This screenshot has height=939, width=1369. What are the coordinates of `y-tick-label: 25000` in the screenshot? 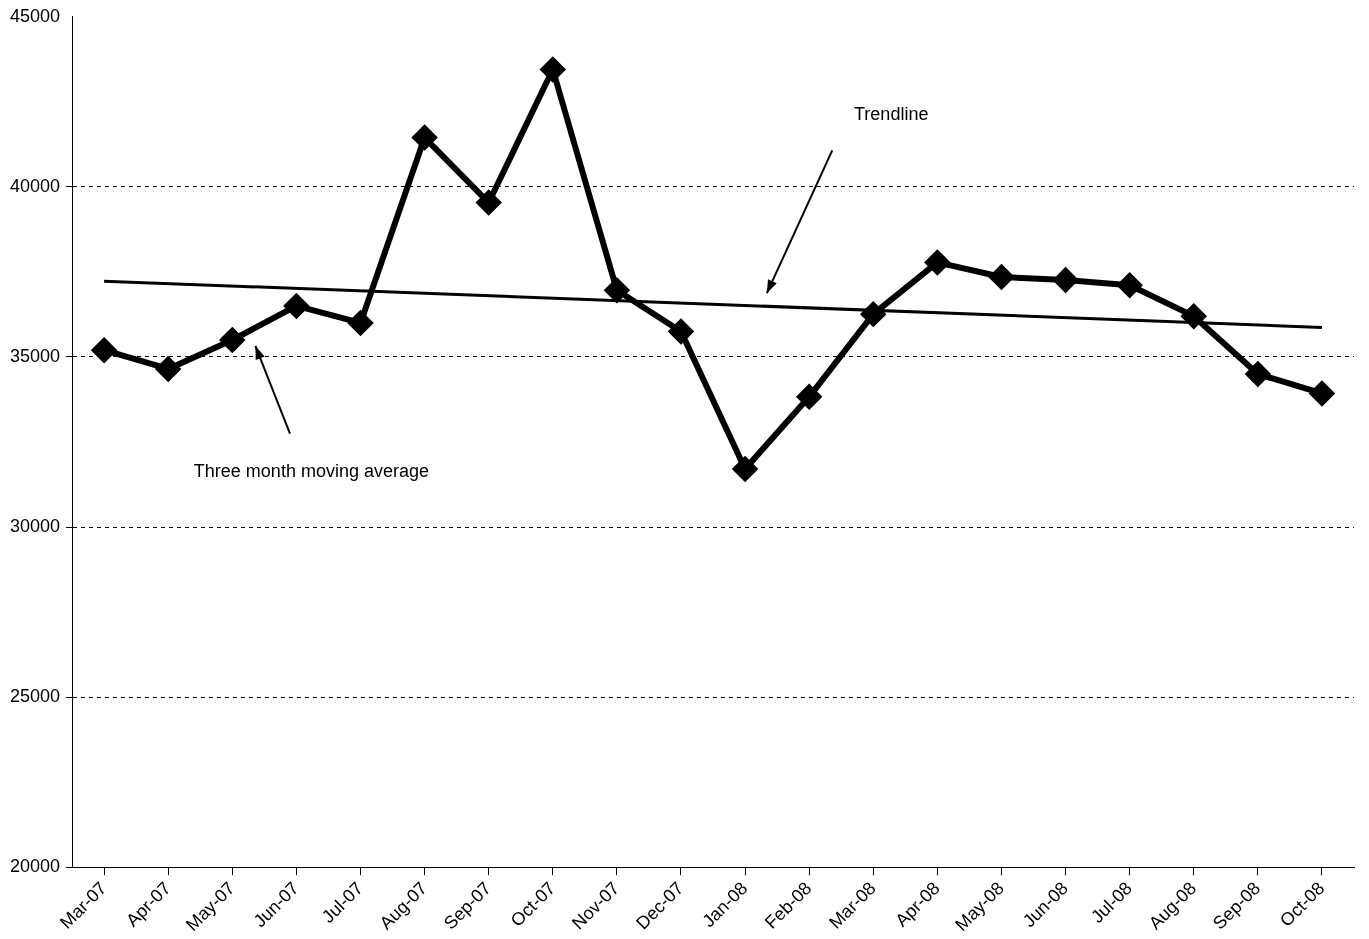 It's located at (35, 696).